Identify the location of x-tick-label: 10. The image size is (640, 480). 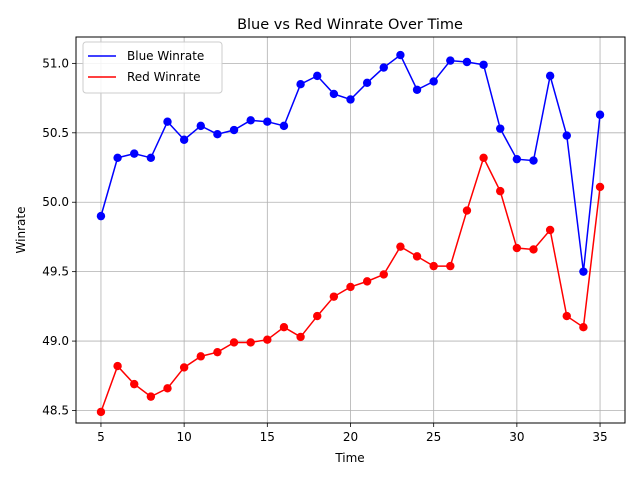
(183, 437).